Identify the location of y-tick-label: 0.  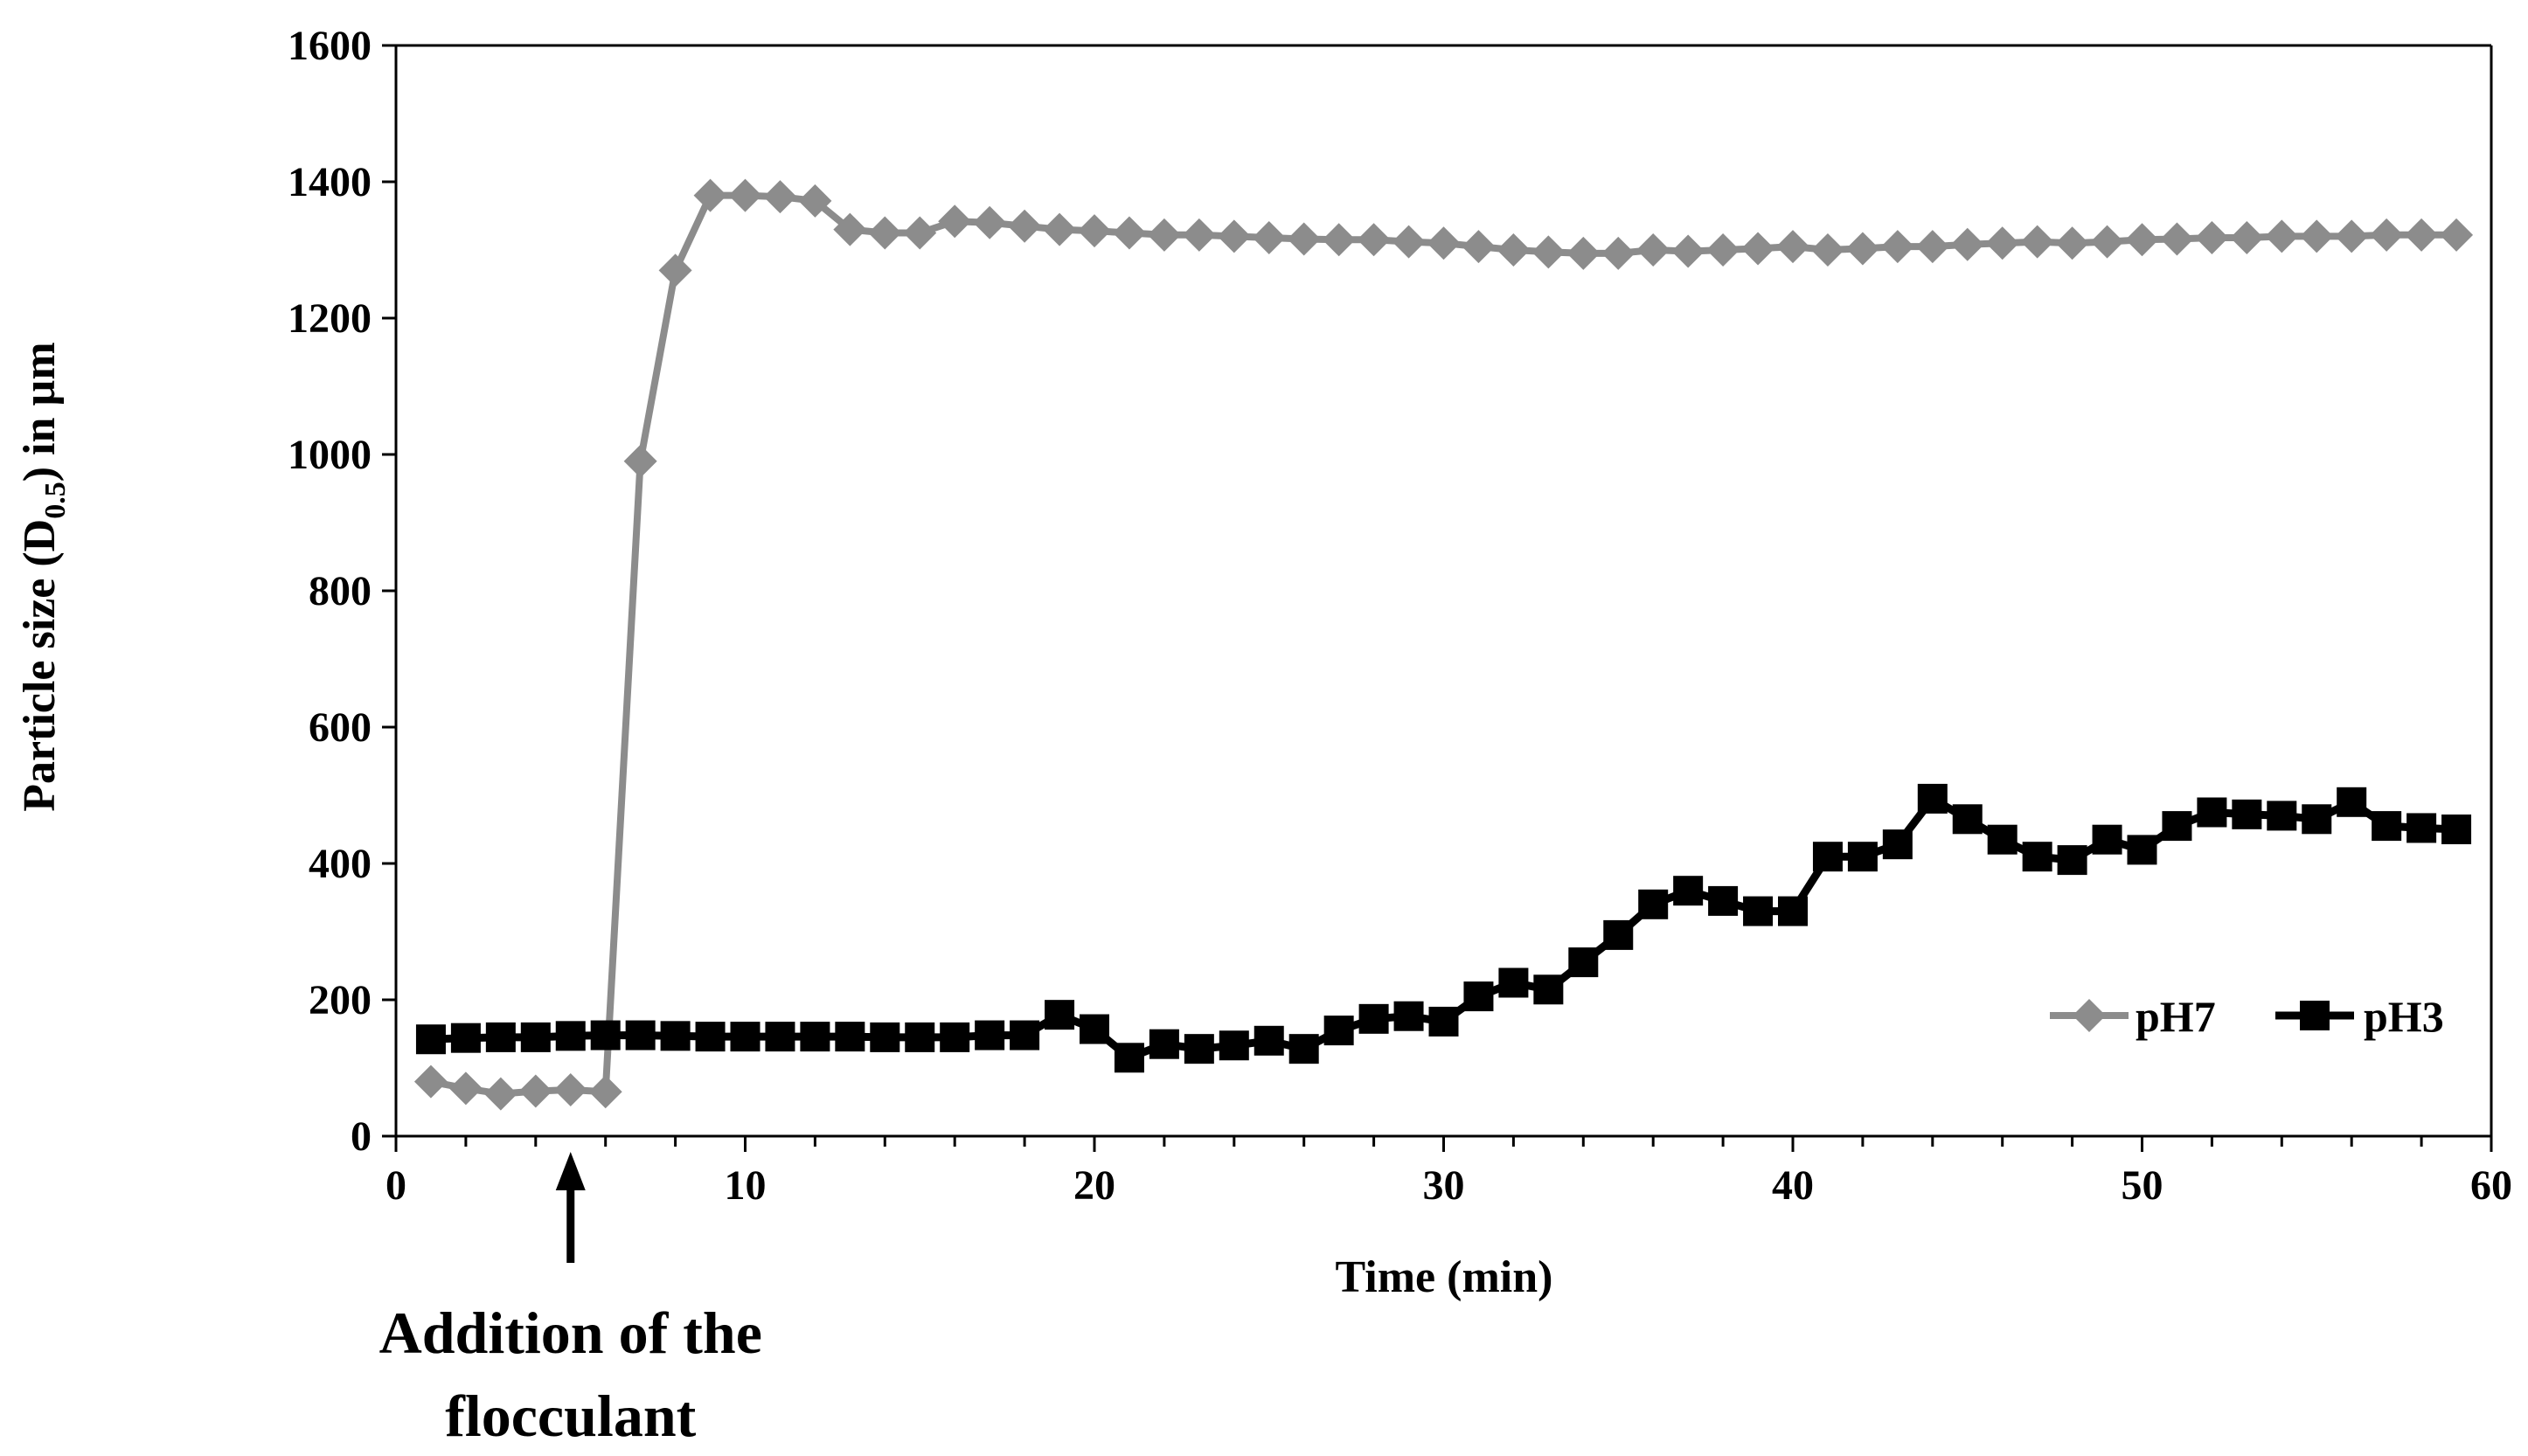
(361, 1136).